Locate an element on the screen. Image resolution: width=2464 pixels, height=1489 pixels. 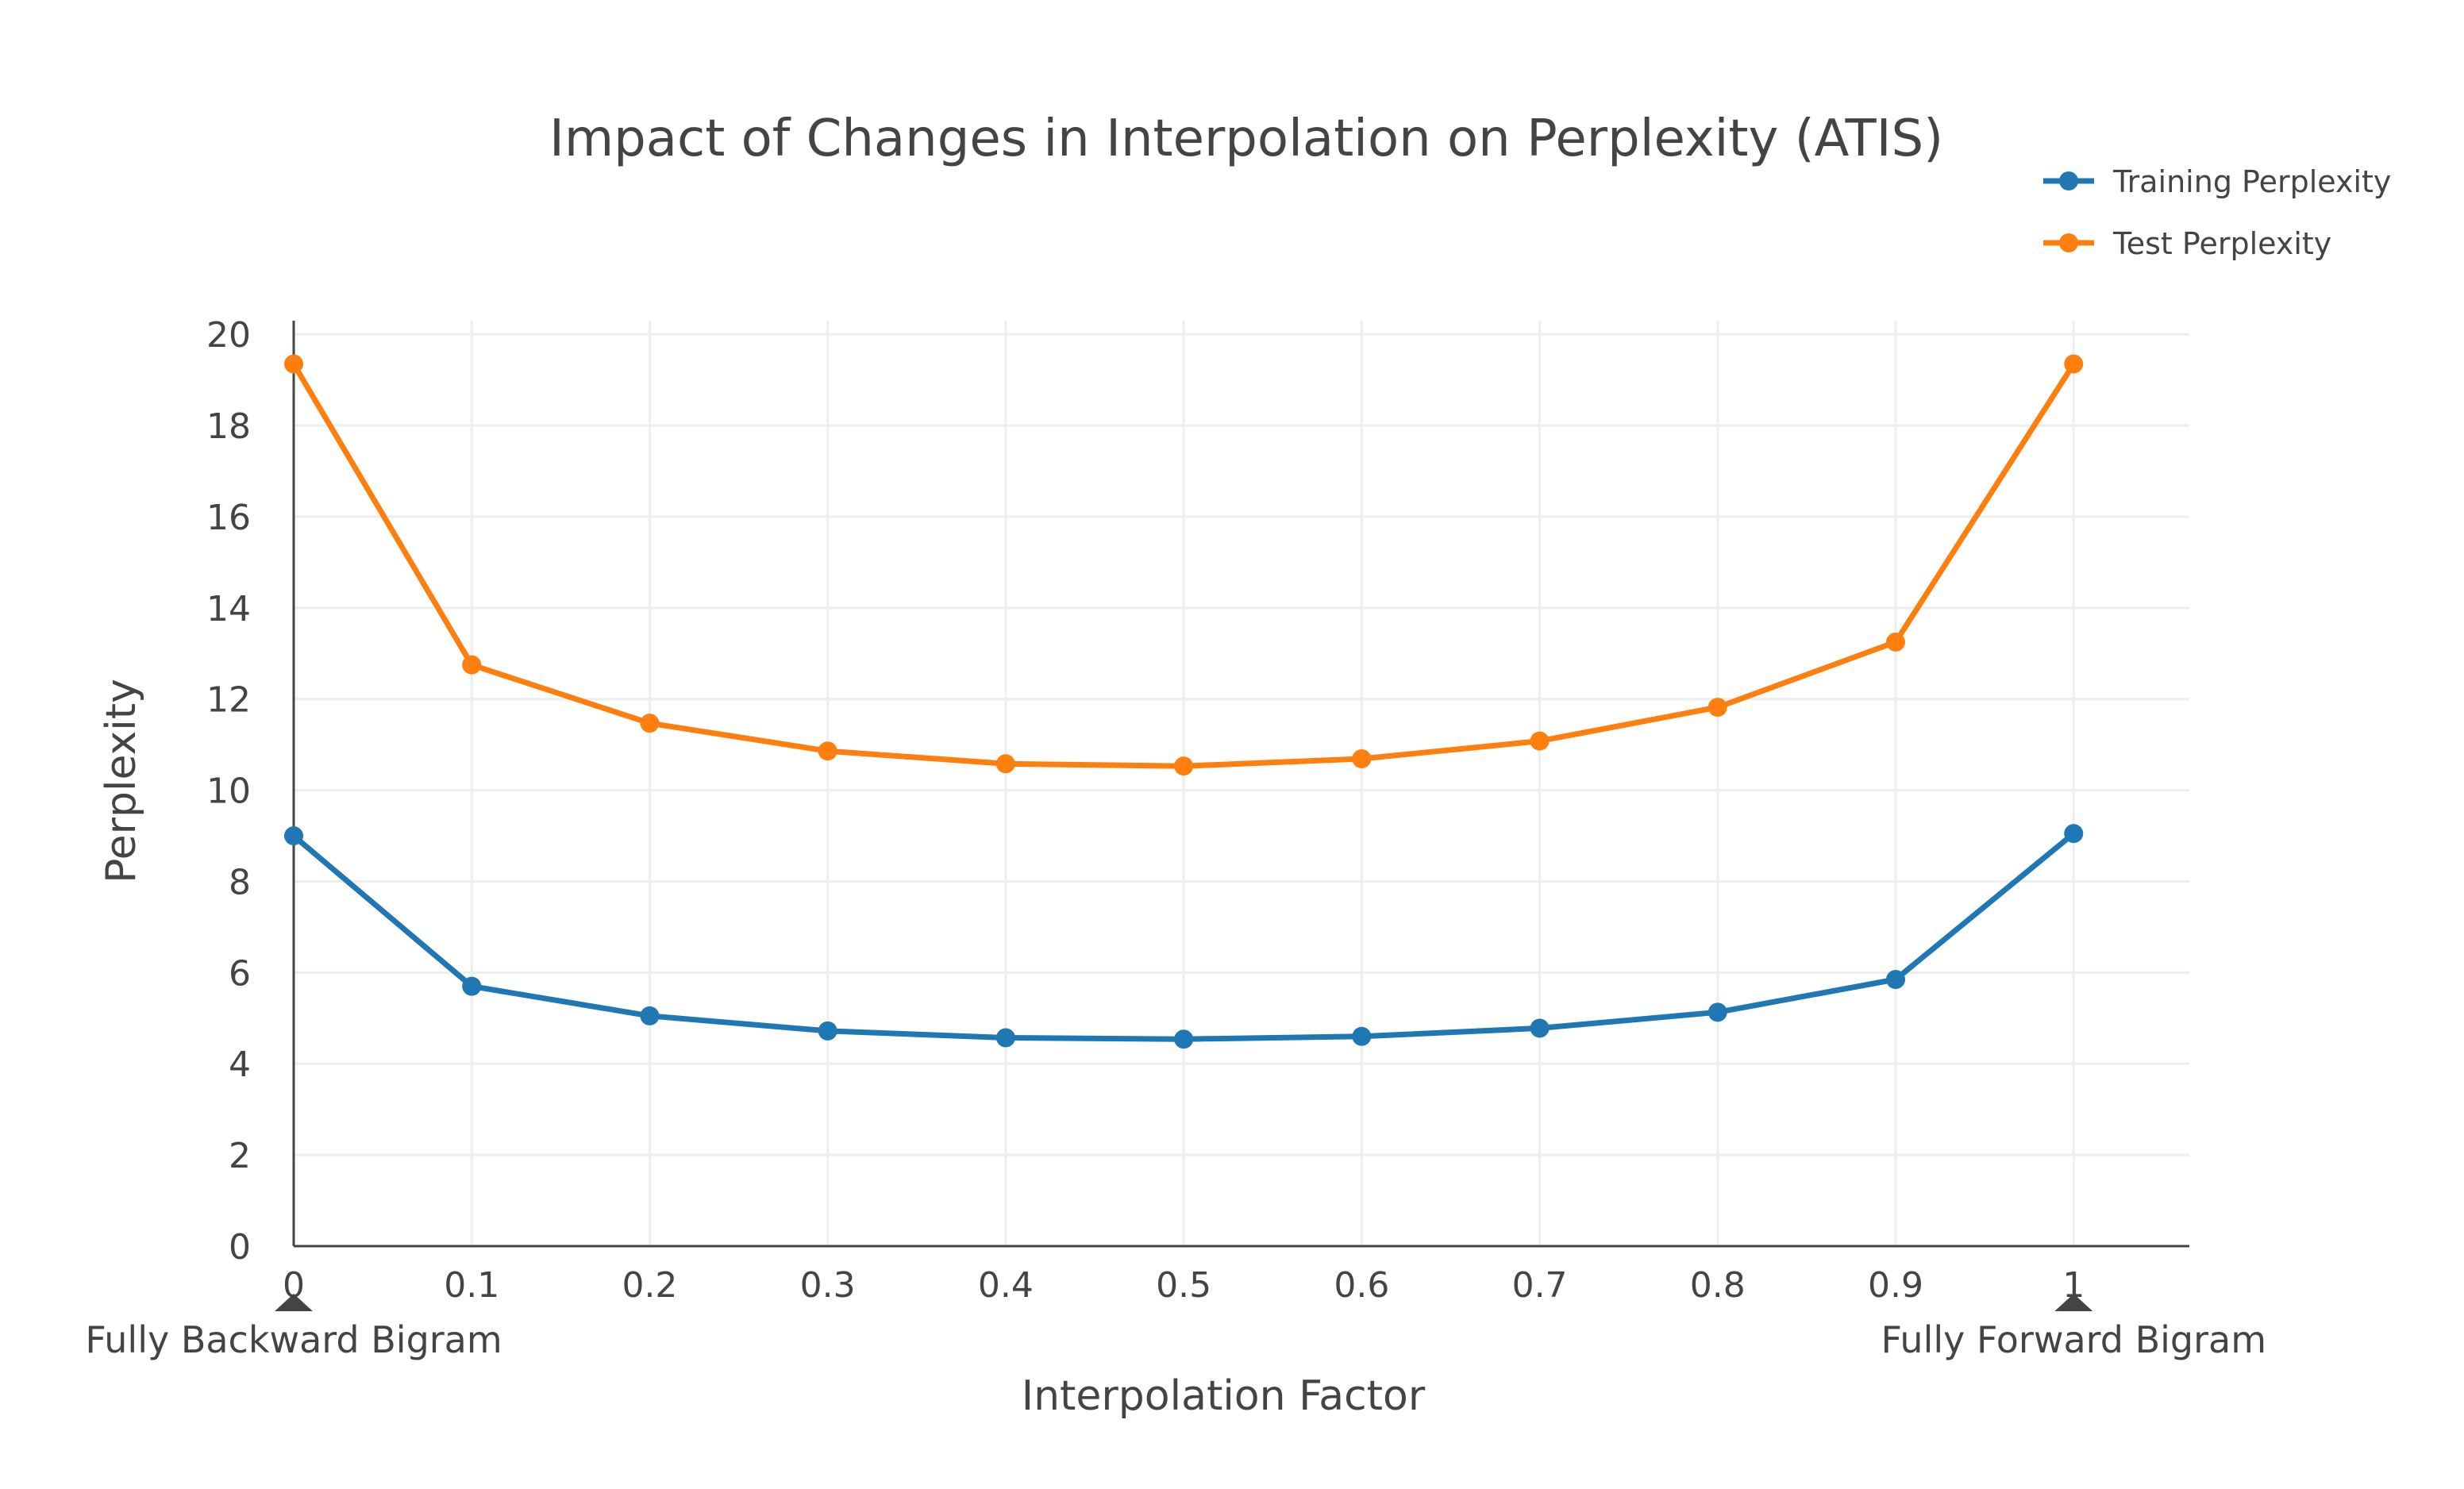
x-tick-label: 0.2 is located at coordinates (649, 1285).